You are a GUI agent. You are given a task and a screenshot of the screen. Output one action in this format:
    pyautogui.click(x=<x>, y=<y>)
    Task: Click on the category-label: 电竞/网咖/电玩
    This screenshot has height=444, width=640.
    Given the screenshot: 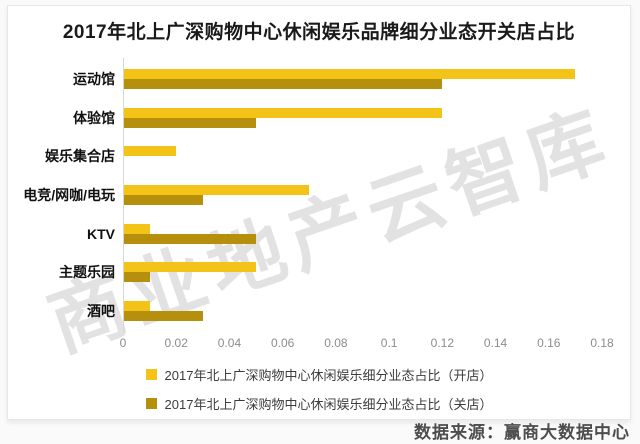 What is the action you would take?
    pyautogui.click(x=69, y=194)
    